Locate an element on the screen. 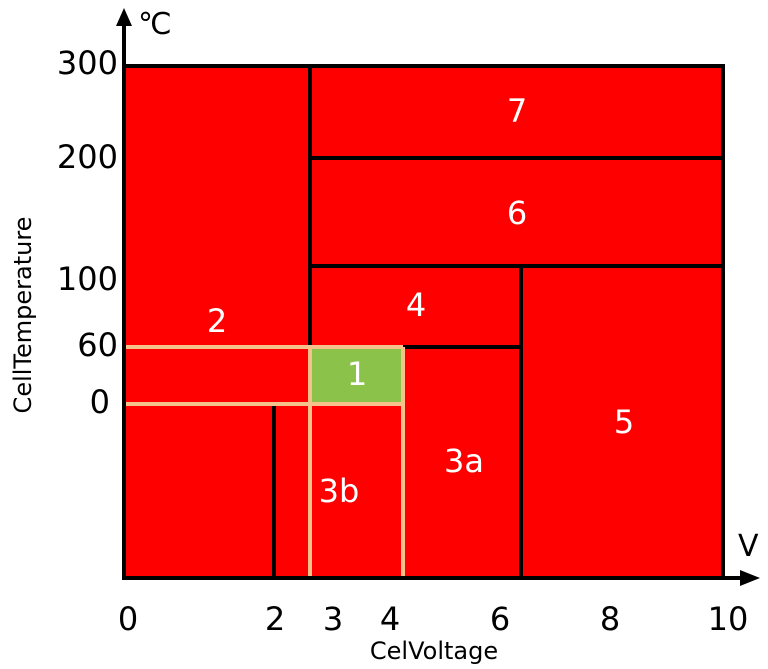  y-axis-arrow-icon is located at coordinates (124, 17).